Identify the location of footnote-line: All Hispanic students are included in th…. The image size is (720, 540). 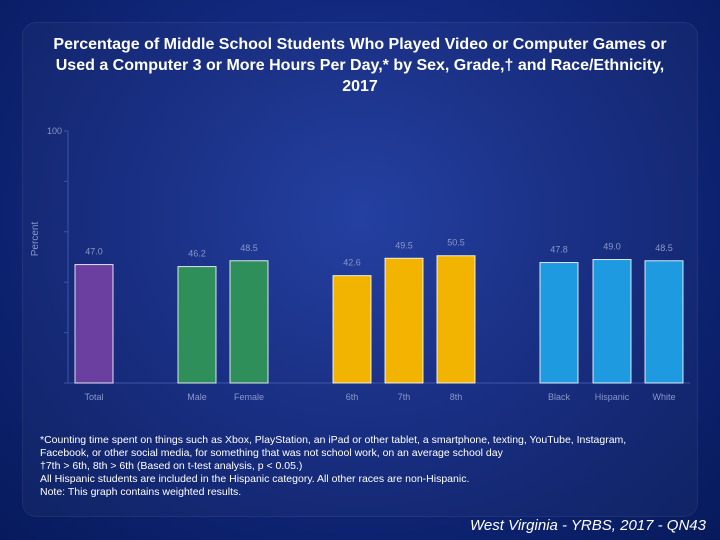
(255, 479).